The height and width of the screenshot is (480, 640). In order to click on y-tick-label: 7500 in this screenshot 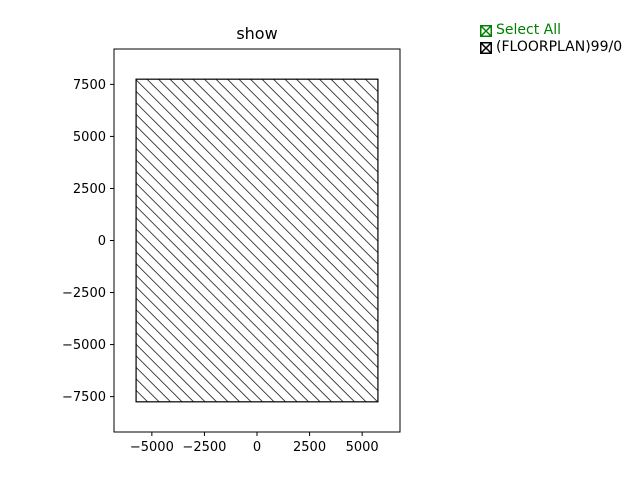, I will do `click(89, 85)`.